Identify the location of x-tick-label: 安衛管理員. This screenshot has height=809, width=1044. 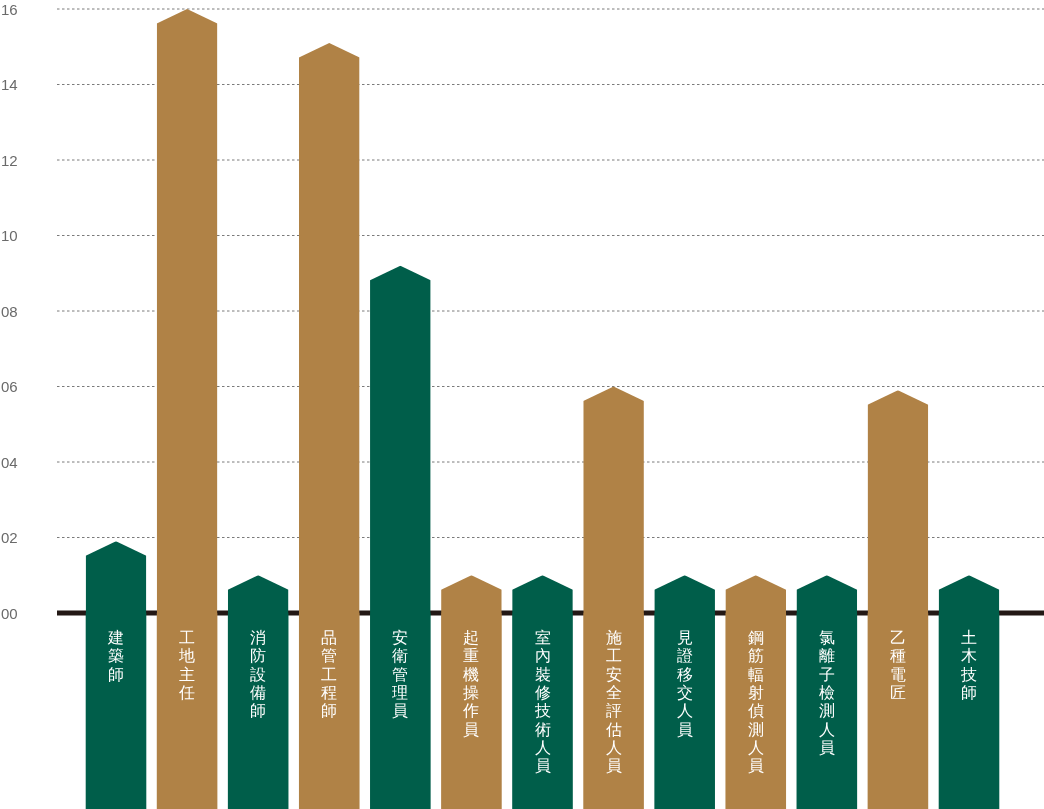
(400, 674).